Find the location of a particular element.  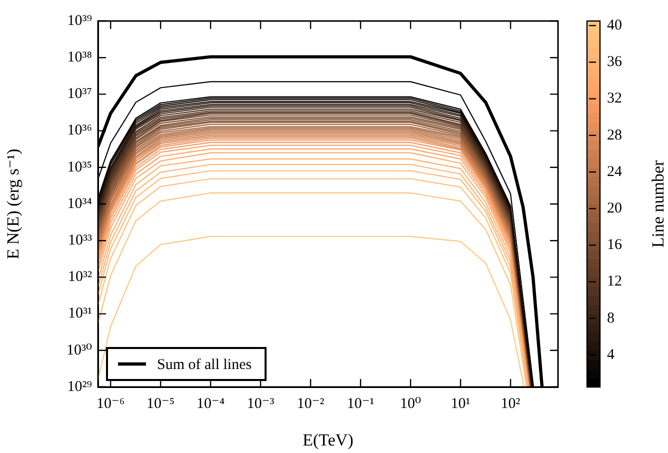

color-bar-label: 28 is located at coordinates (614, 135).